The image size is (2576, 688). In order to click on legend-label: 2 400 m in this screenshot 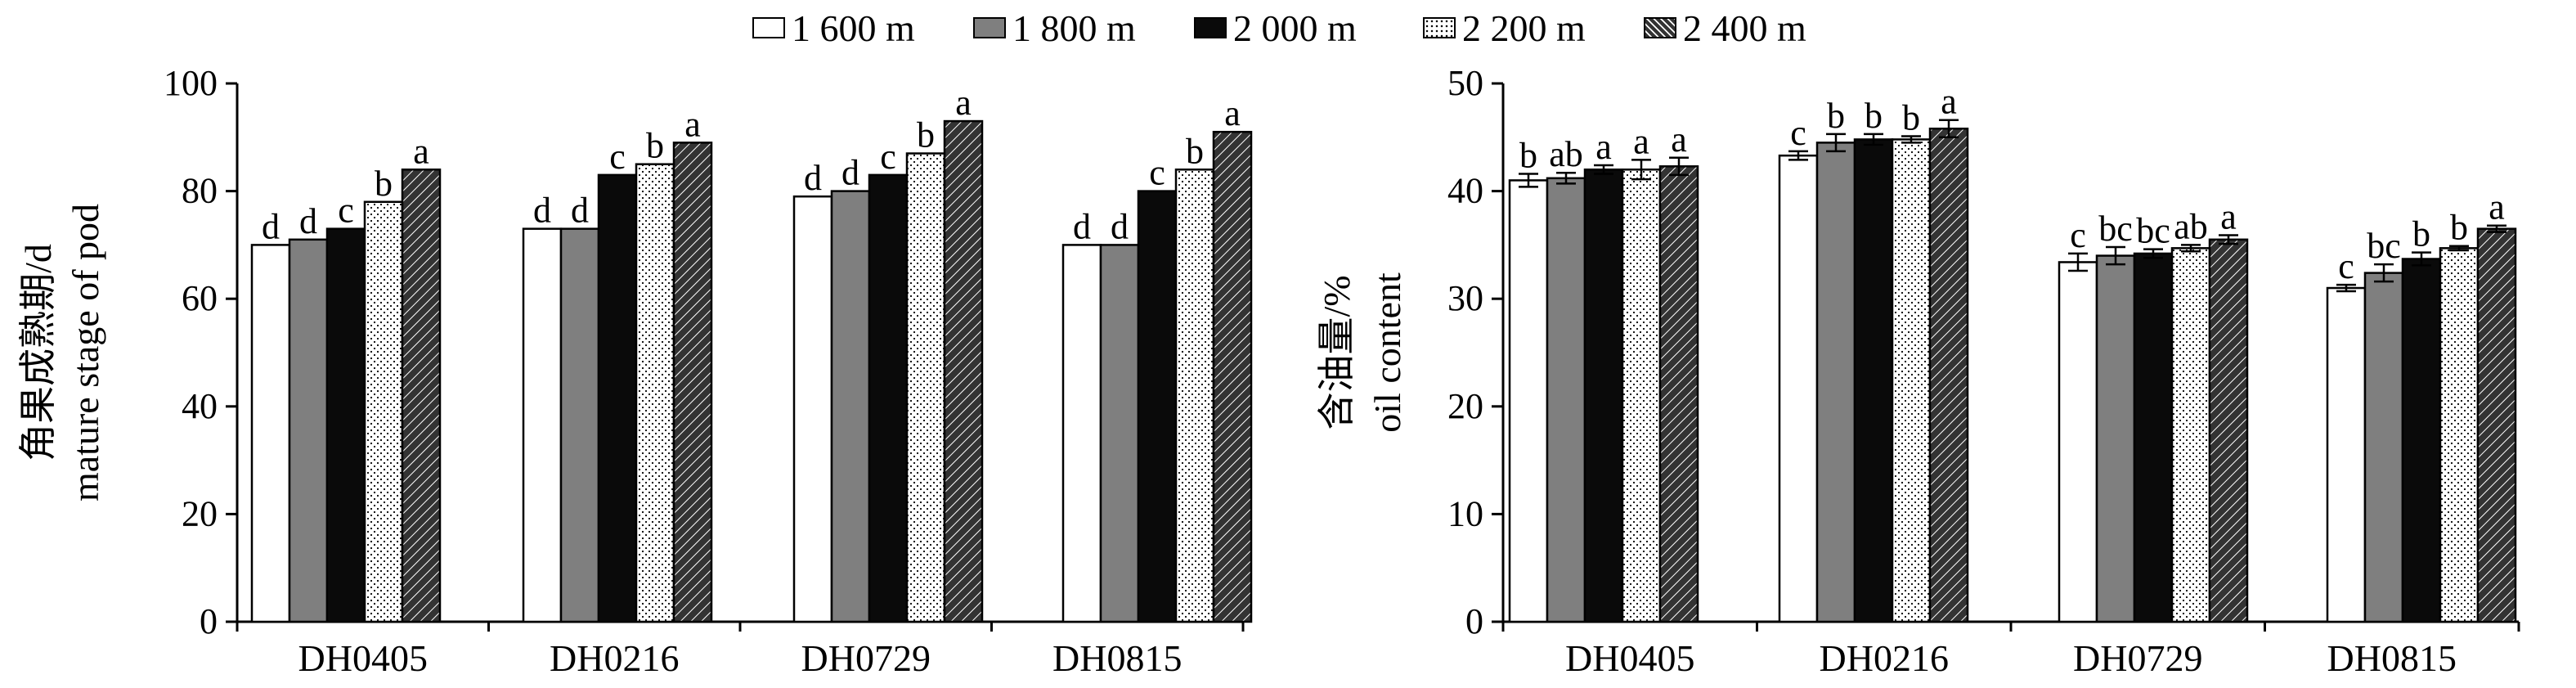, I will do `click(1744, 28)`.